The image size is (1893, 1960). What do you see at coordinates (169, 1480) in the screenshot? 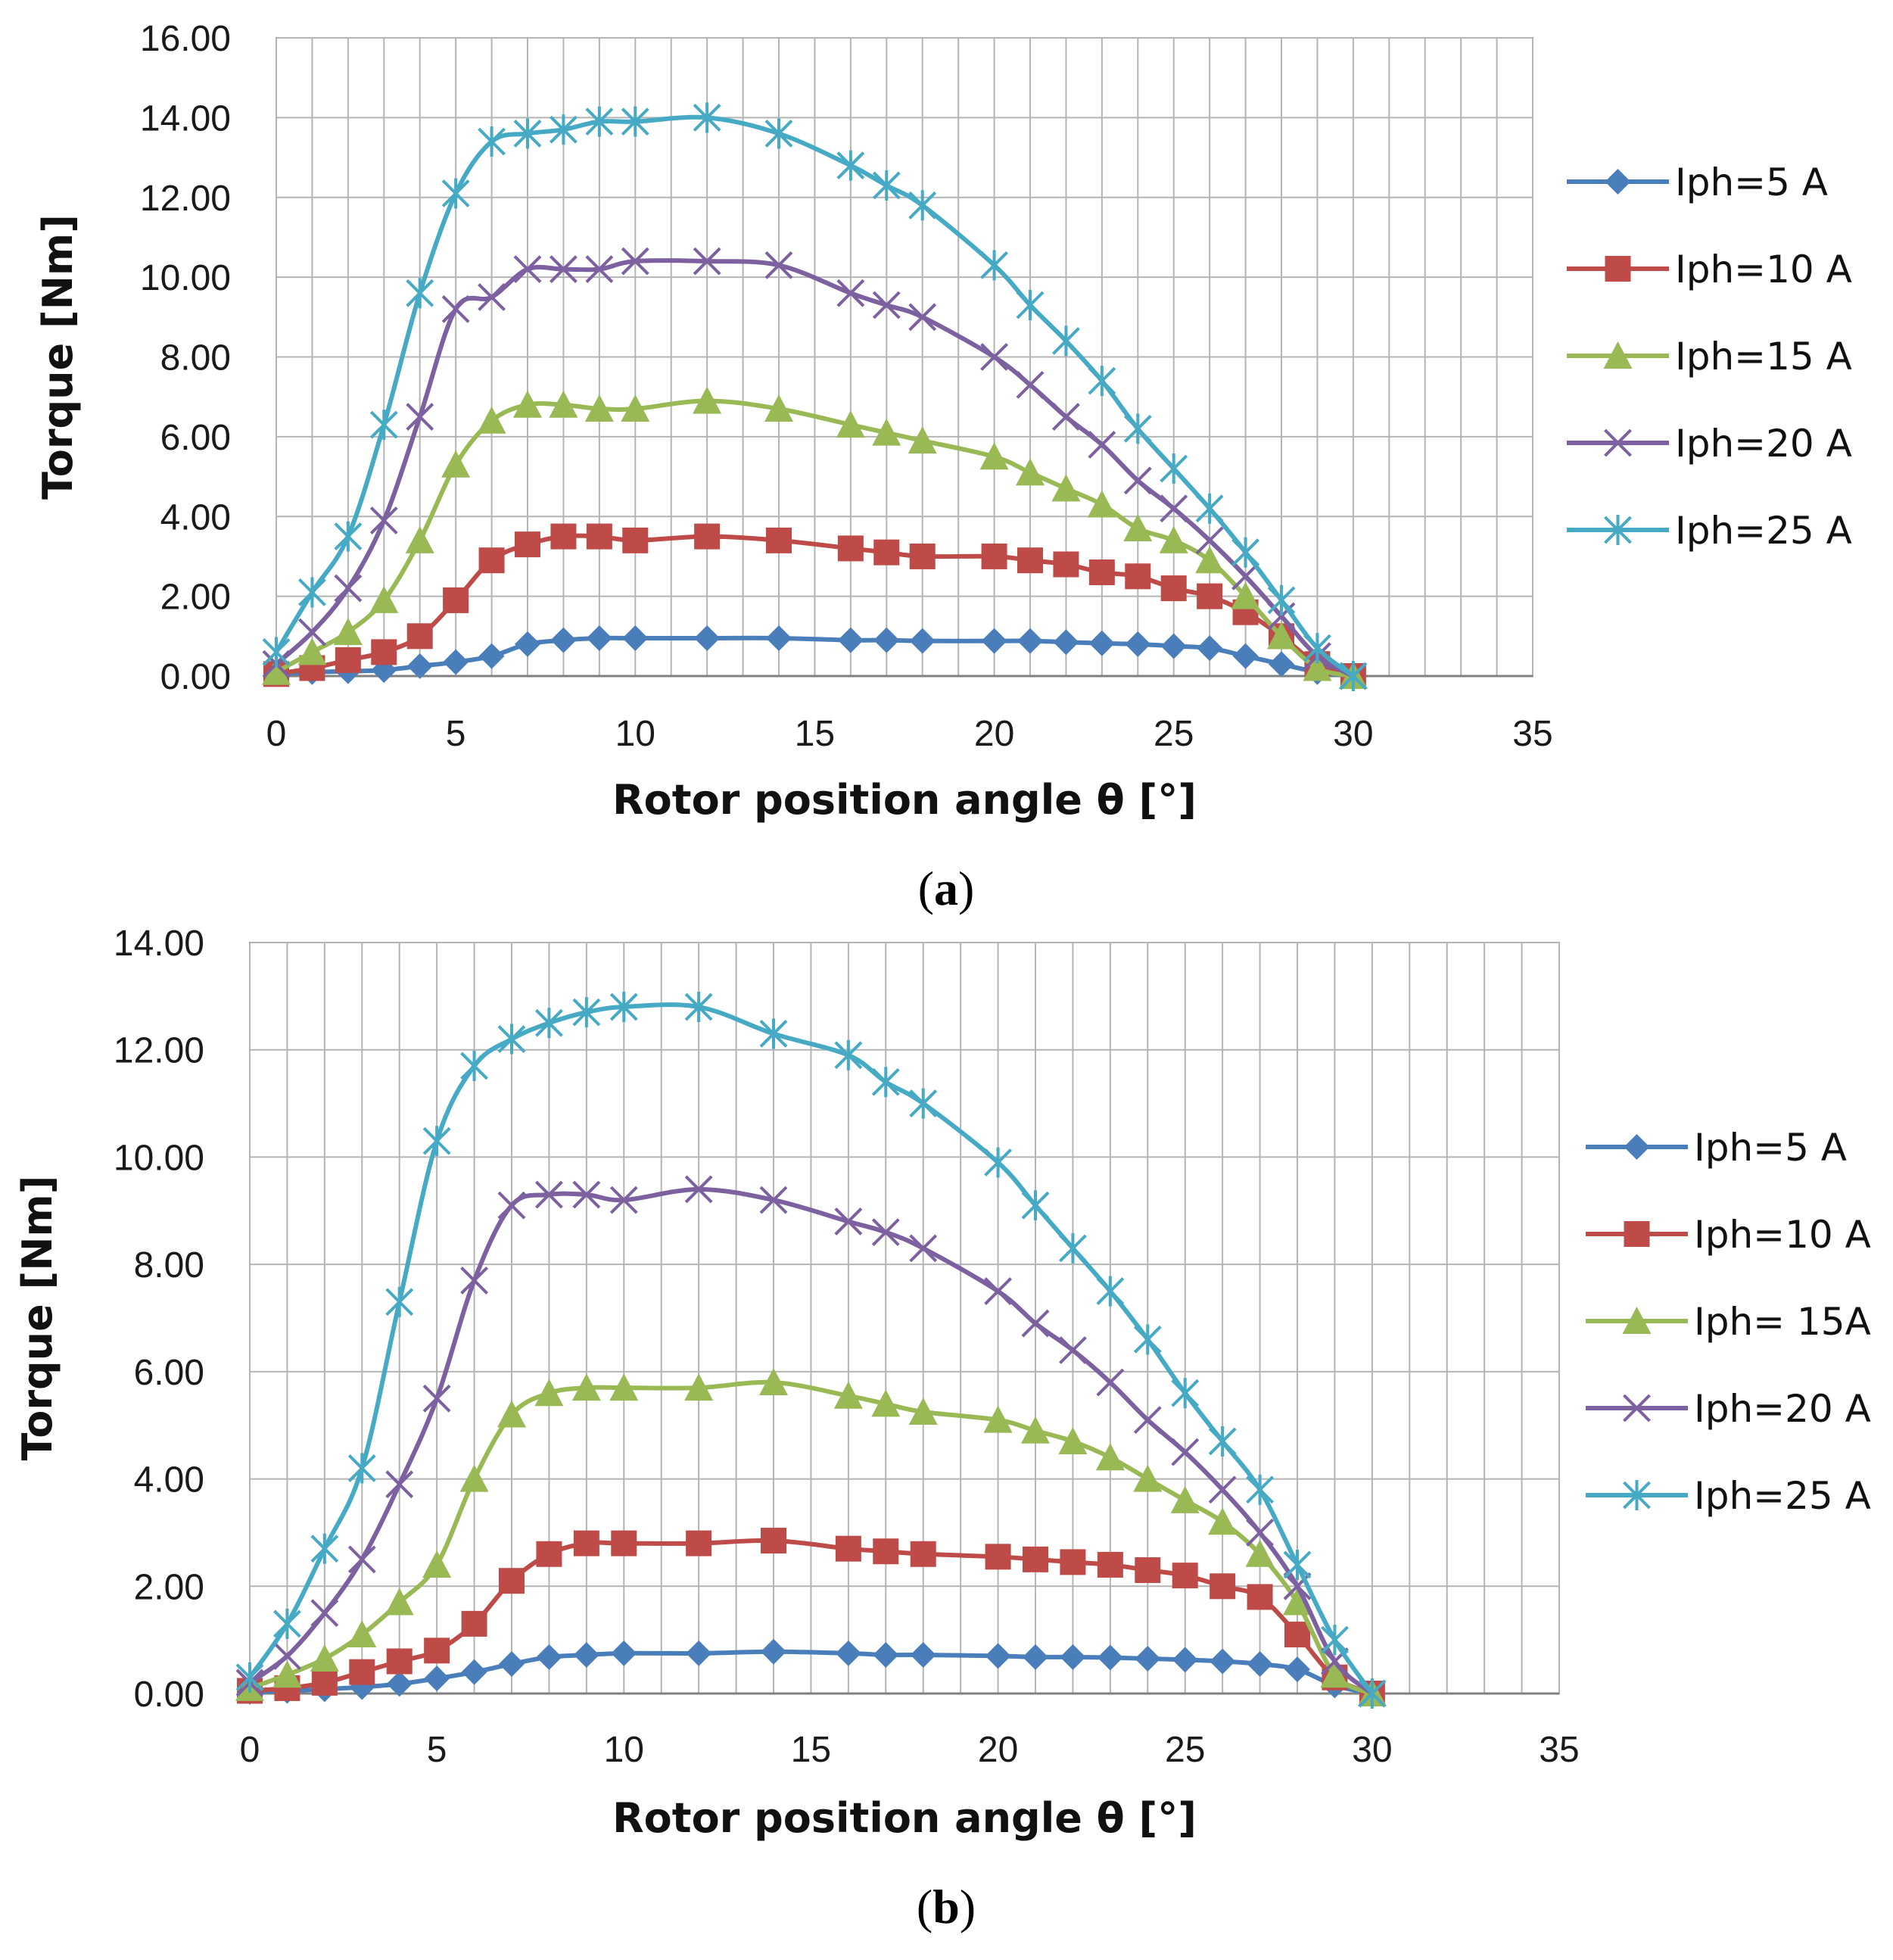
I see `y-tick-label: 4.00` at bounding box center [169, 1480].